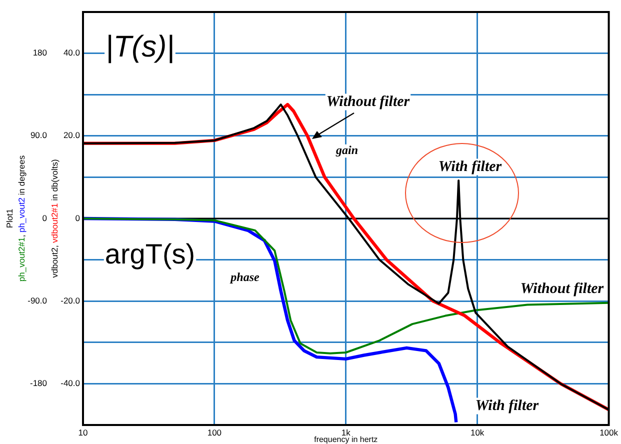 This screenshot has width=621, height=444. Describe the element at coordinates (609, 432) in the screenshot. I see `x-tick-label: 100k` at that location.